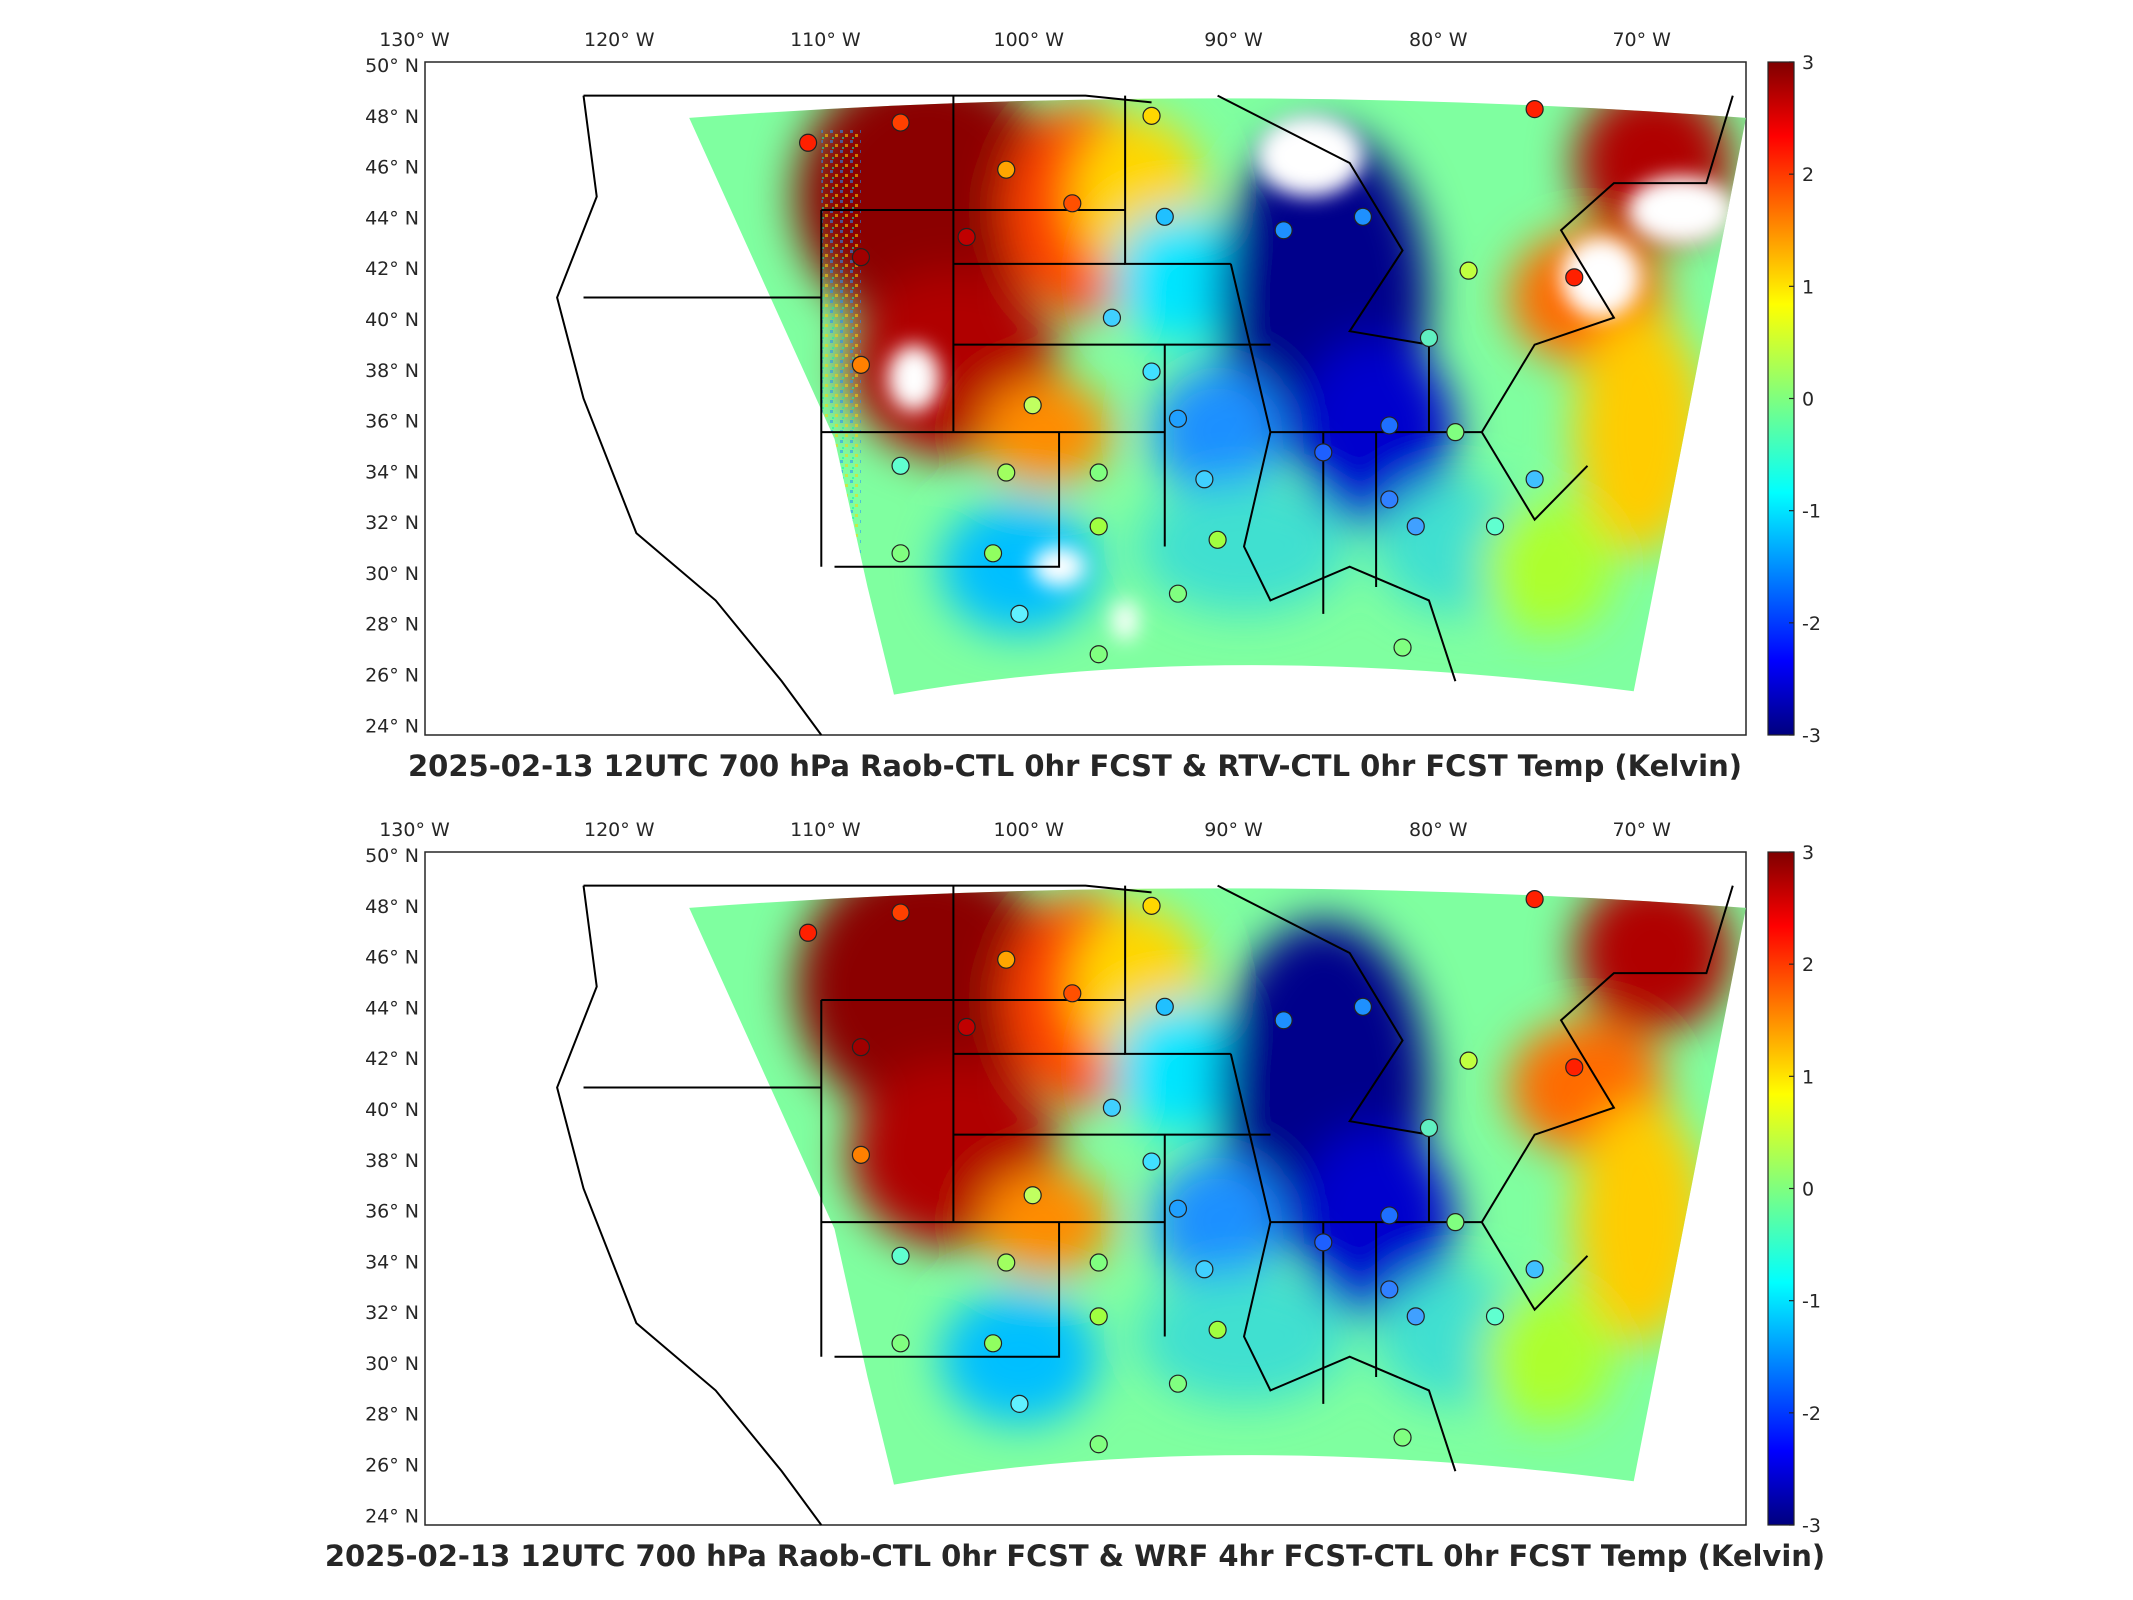 The height and width of the screenshot is (1600, 2133). Describe the element at coordinates (1811, 512) in the screenshot. I see `colorbar-tick-label: -1` at that location.